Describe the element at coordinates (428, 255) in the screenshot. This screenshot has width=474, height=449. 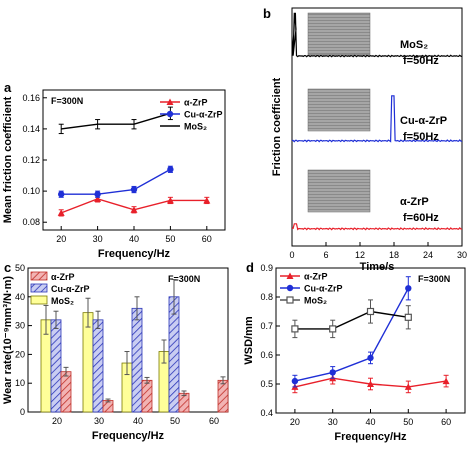
I see `x-tick-label: 24` at that location.